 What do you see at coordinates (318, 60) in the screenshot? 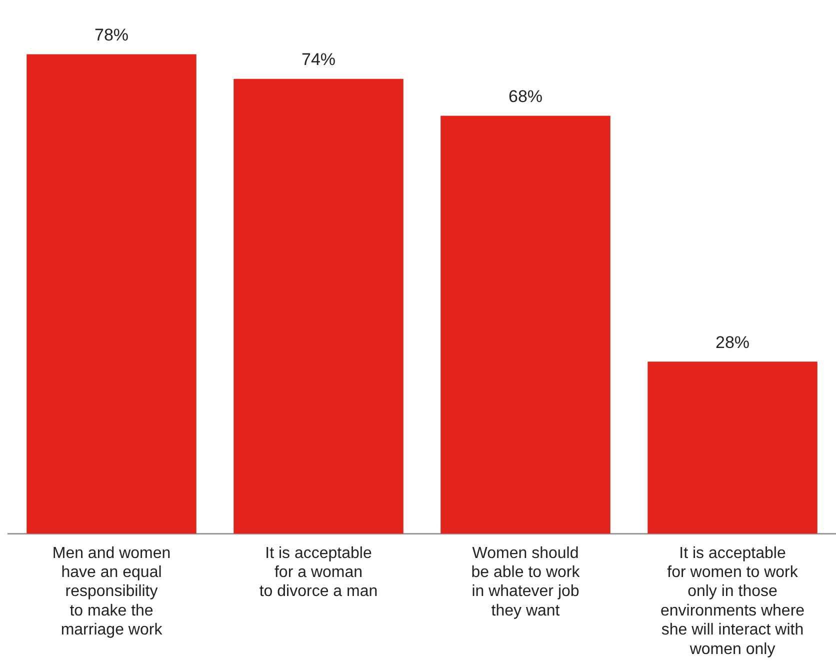
I see `data-label: 74%` at bounding box center [318, 60].